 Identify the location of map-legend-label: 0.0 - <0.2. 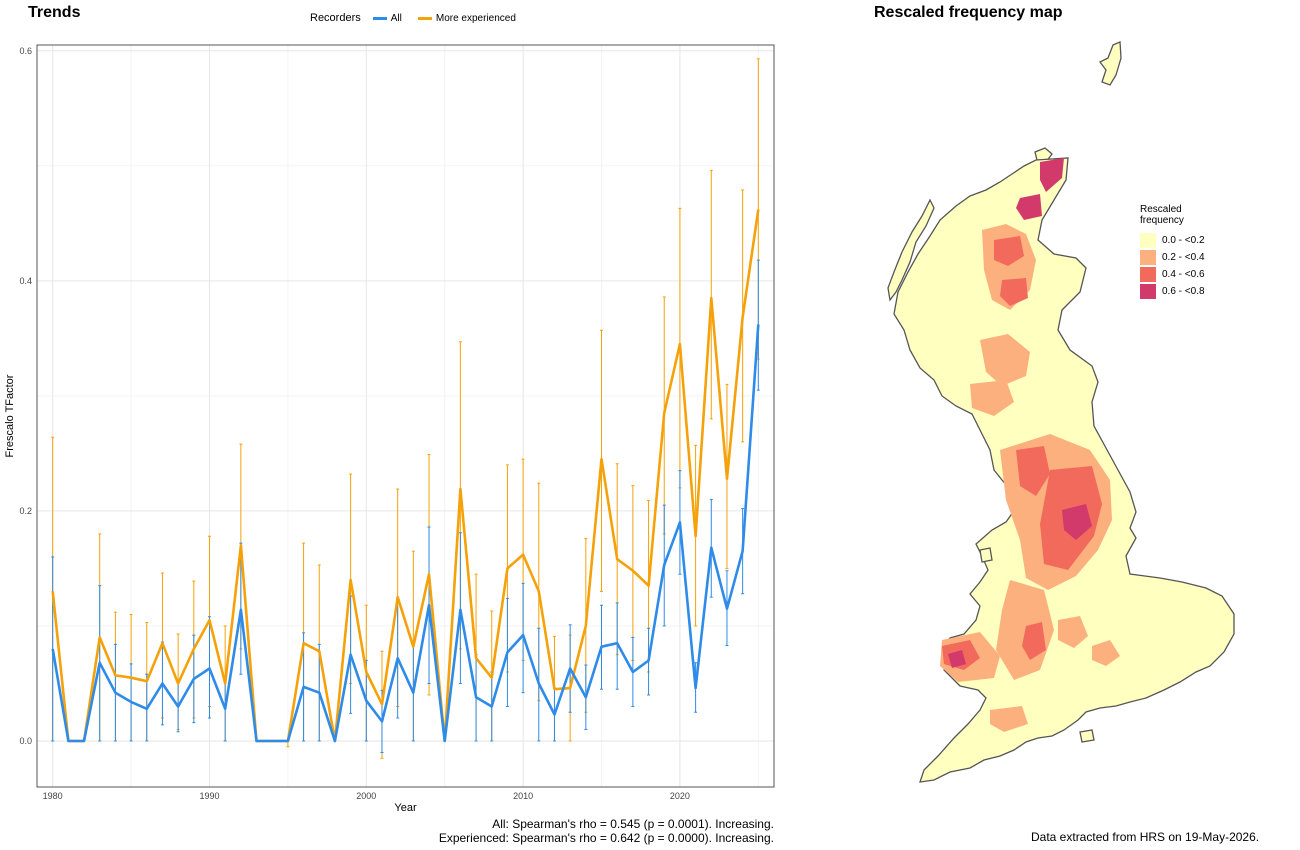
(1183, 240).